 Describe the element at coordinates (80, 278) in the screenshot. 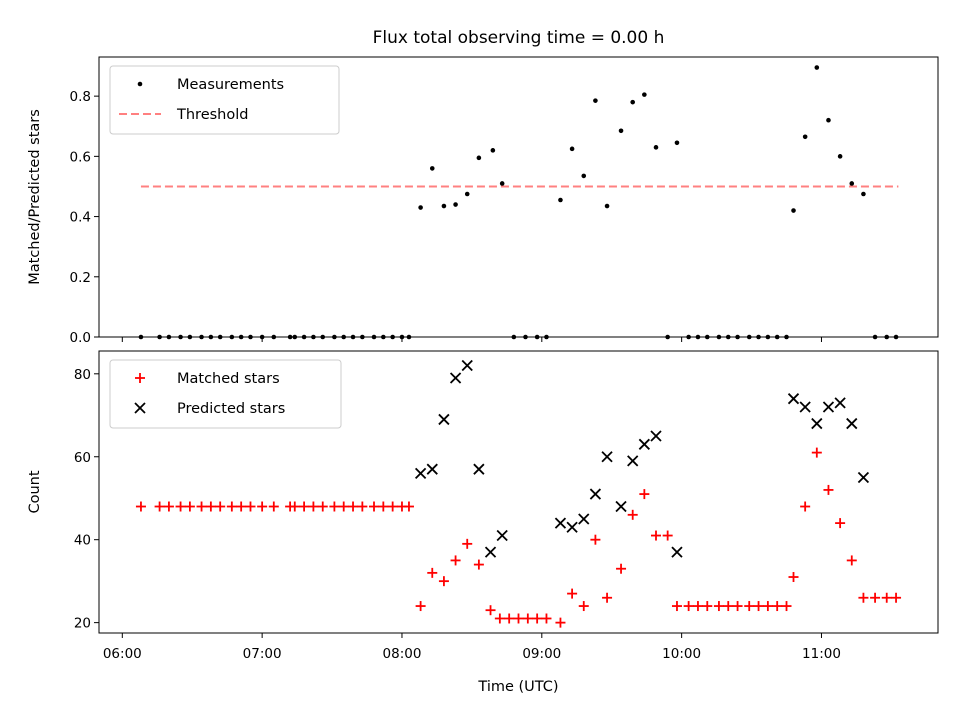

I see `y-tick-label: 0.2` at that location.